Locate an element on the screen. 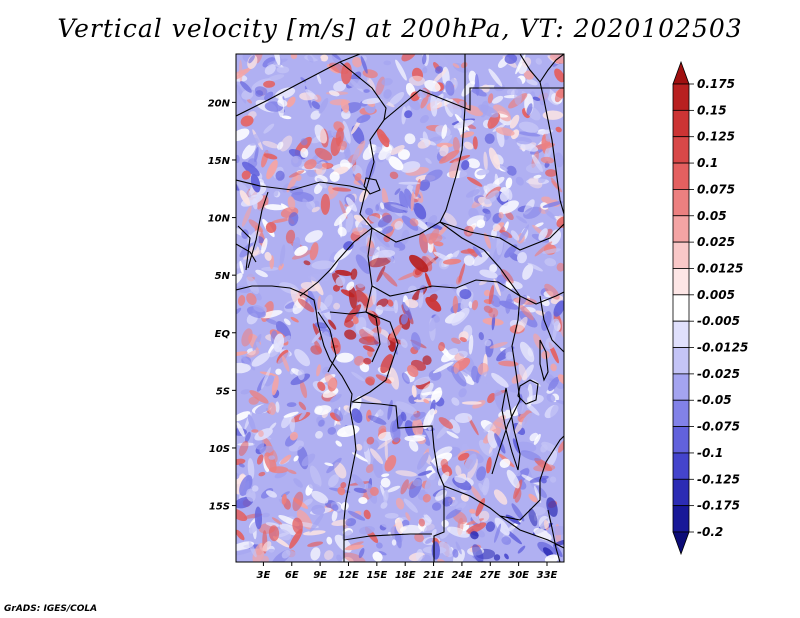 The width and height of the screenshot is (800, 618). border-niger-south is located at coordinates (301, 185).